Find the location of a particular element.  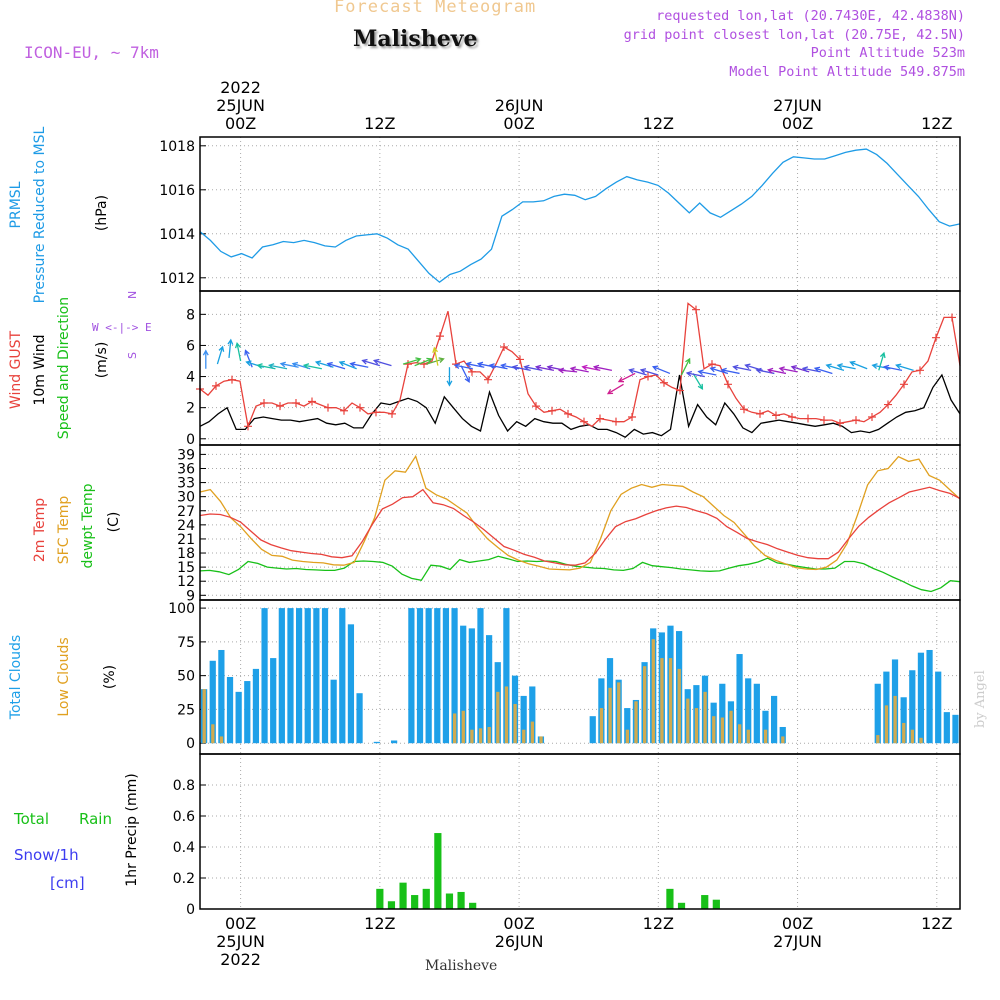

pressure-panel-frame is located at coordinates (580, 214).